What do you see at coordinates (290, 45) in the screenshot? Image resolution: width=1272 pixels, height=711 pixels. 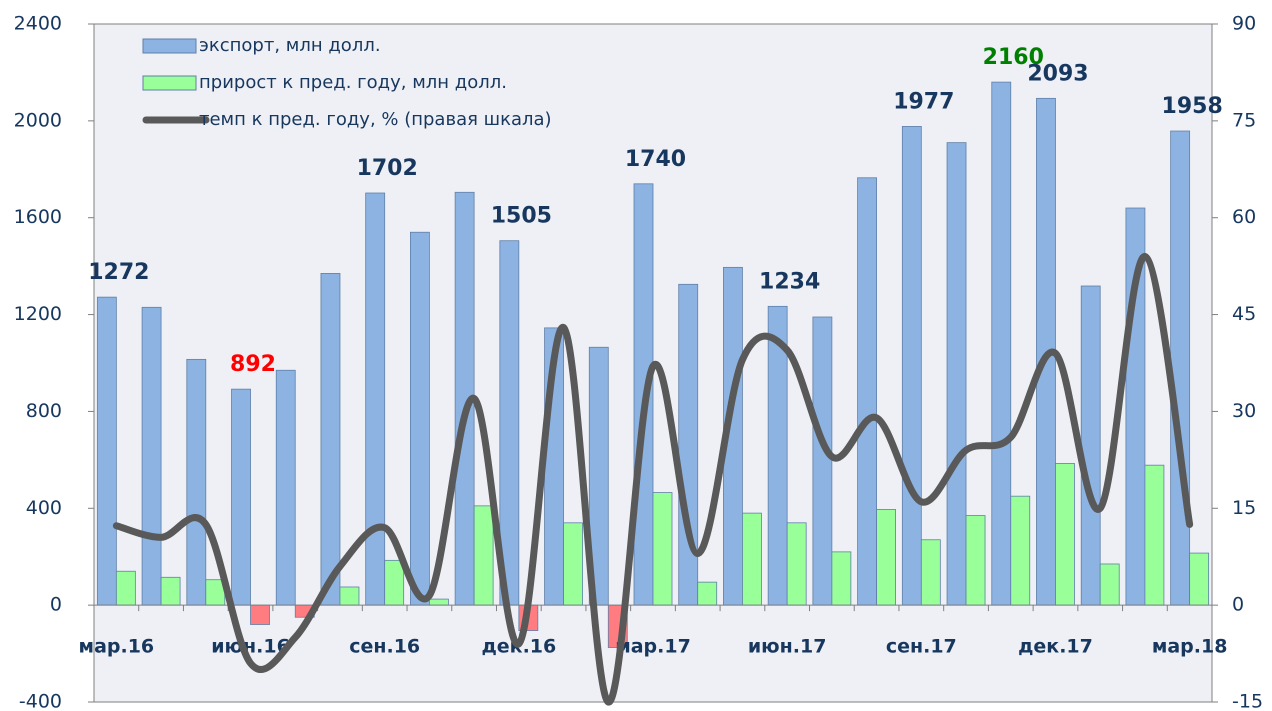 I see `legend-label: экспорт, млн долл.` at bounding box center [290, 45].